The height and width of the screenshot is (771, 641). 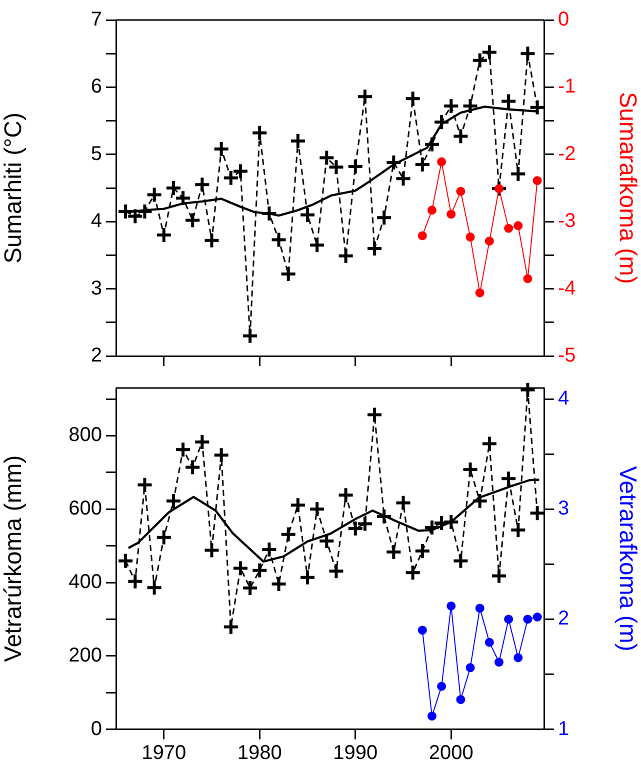 I want to click on x-tick-label: 1980, so click(x=259, y=753).